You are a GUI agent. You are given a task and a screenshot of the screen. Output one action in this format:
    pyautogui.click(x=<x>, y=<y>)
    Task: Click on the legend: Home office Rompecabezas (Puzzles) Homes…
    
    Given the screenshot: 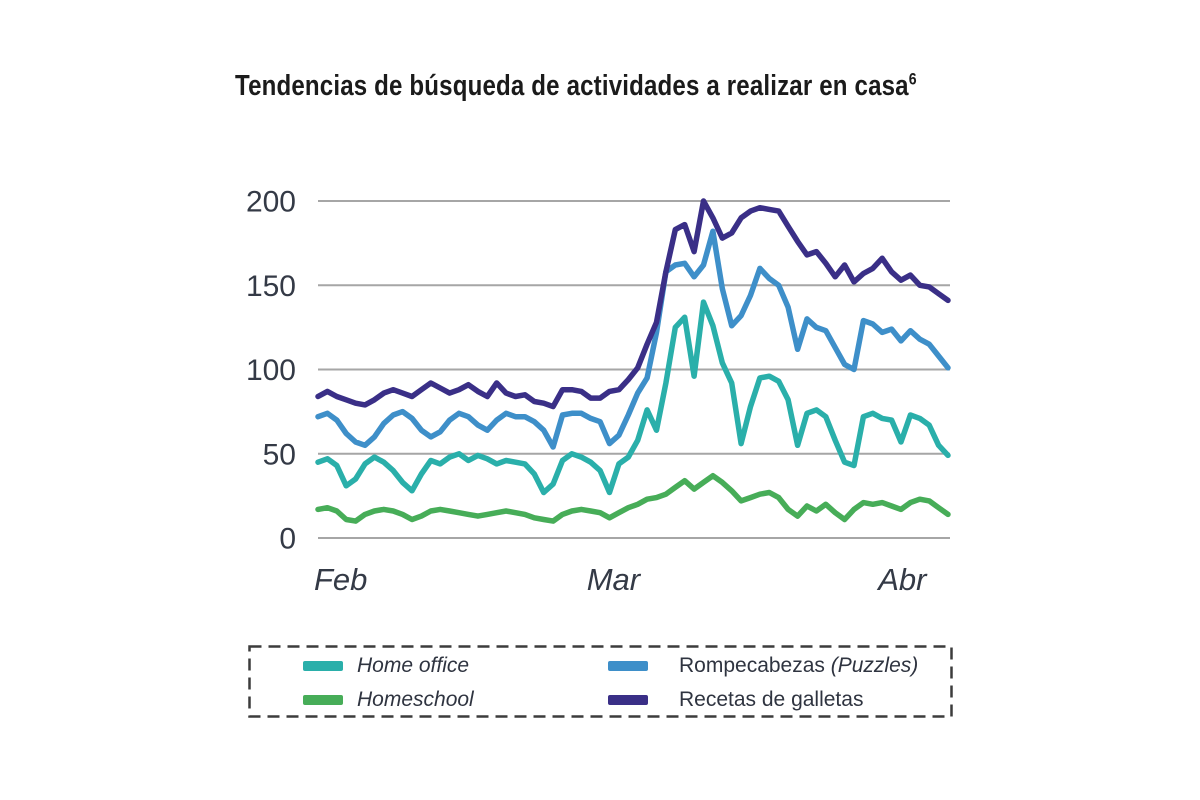 What is the action you would take?
    pyautogui.click(x=600, y=681)
    